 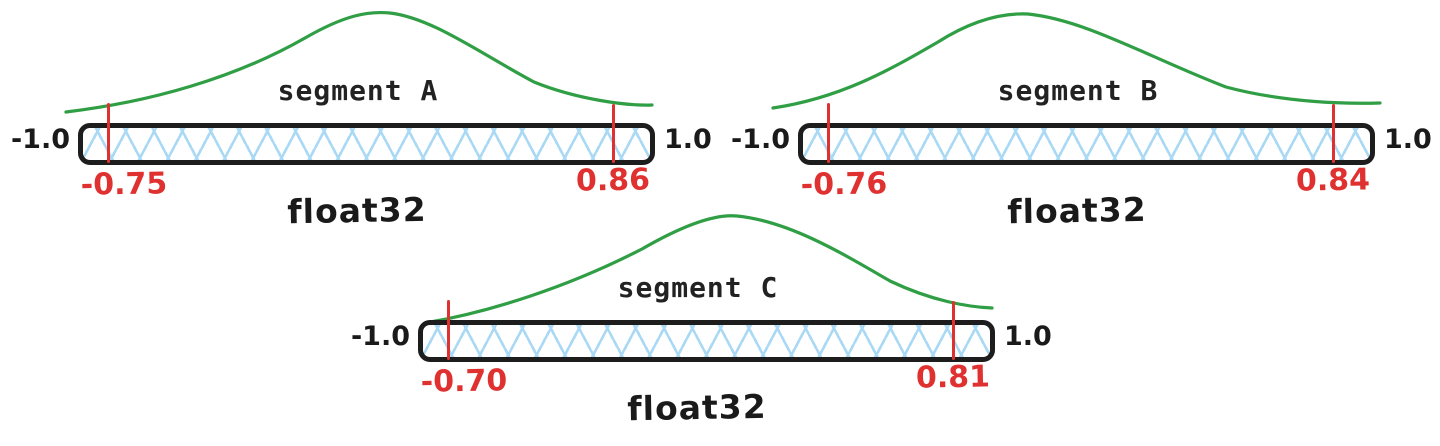 I want to click on panel-title: segment B, so click(x=1078, y=90).